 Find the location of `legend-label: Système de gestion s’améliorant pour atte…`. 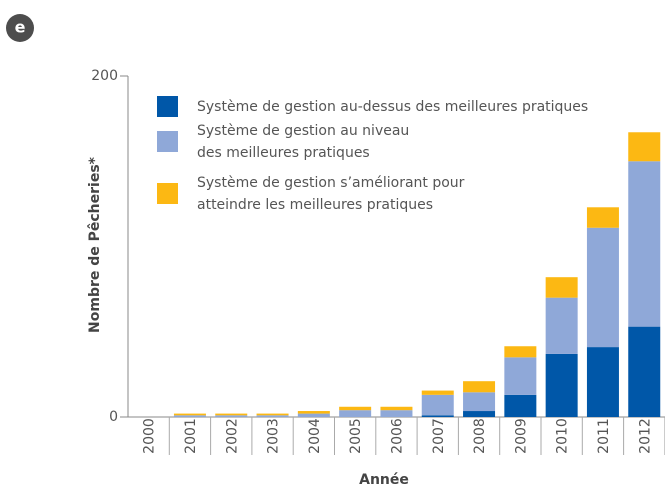

legend-label: Système de gestion s’améliorant pour atte… is located at coordinates (331, 194).